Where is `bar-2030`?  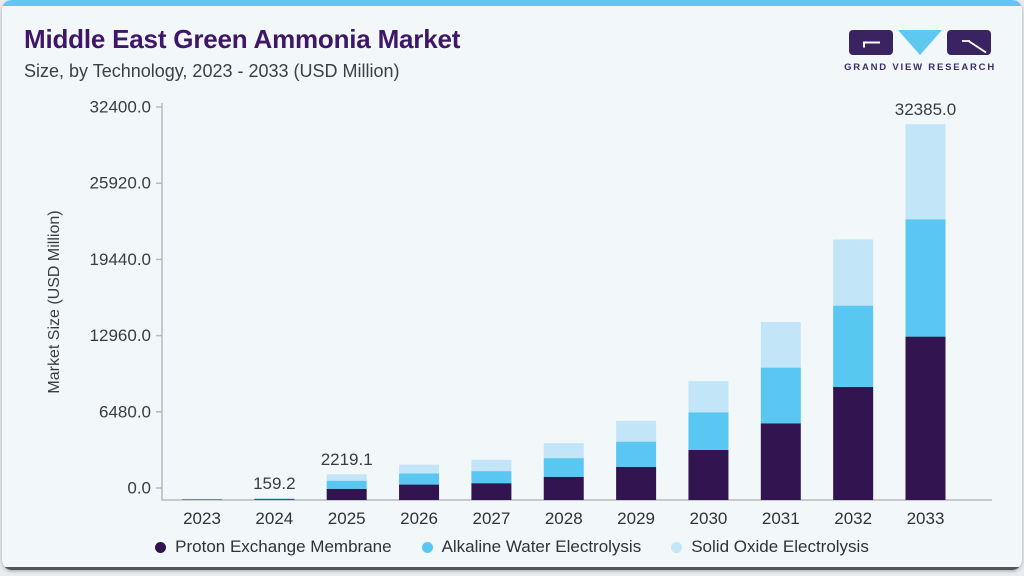
bar-2030 is located at coordinates (708, 440).